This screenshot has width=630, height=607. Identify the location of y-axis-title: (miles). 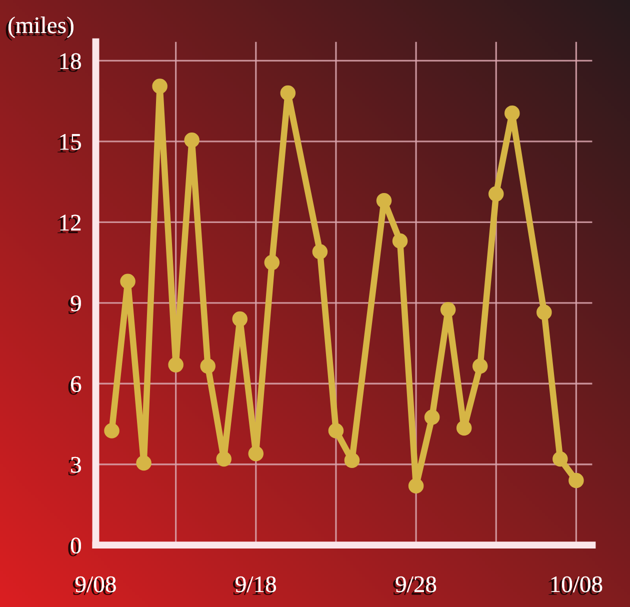
(40, 28).